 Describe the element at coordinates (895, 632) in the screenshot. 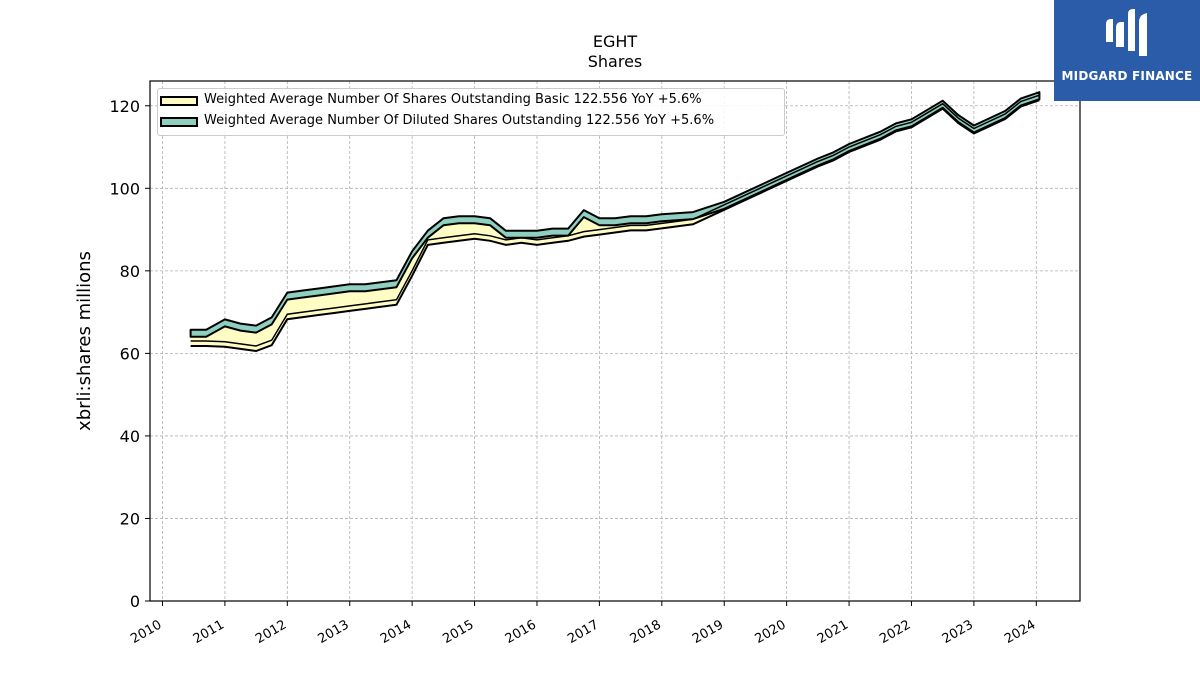

I see `x-tick-label: 2022` at that location.